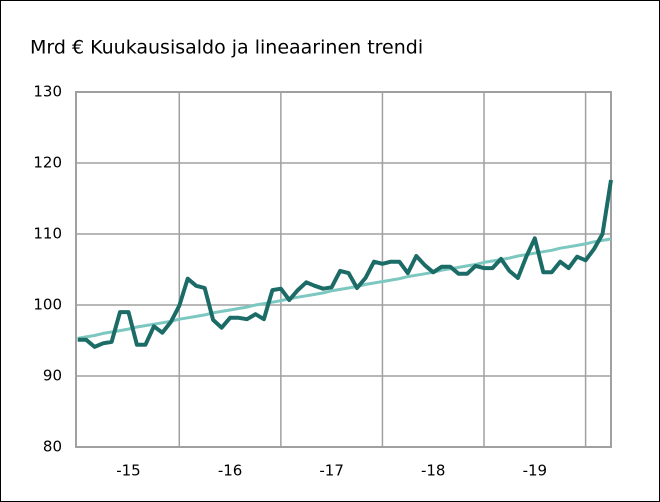  What do you see at coordinates (128, 471) in the screenshot?
I see `x-tick-label: -15` at bounding box center [128, 471].